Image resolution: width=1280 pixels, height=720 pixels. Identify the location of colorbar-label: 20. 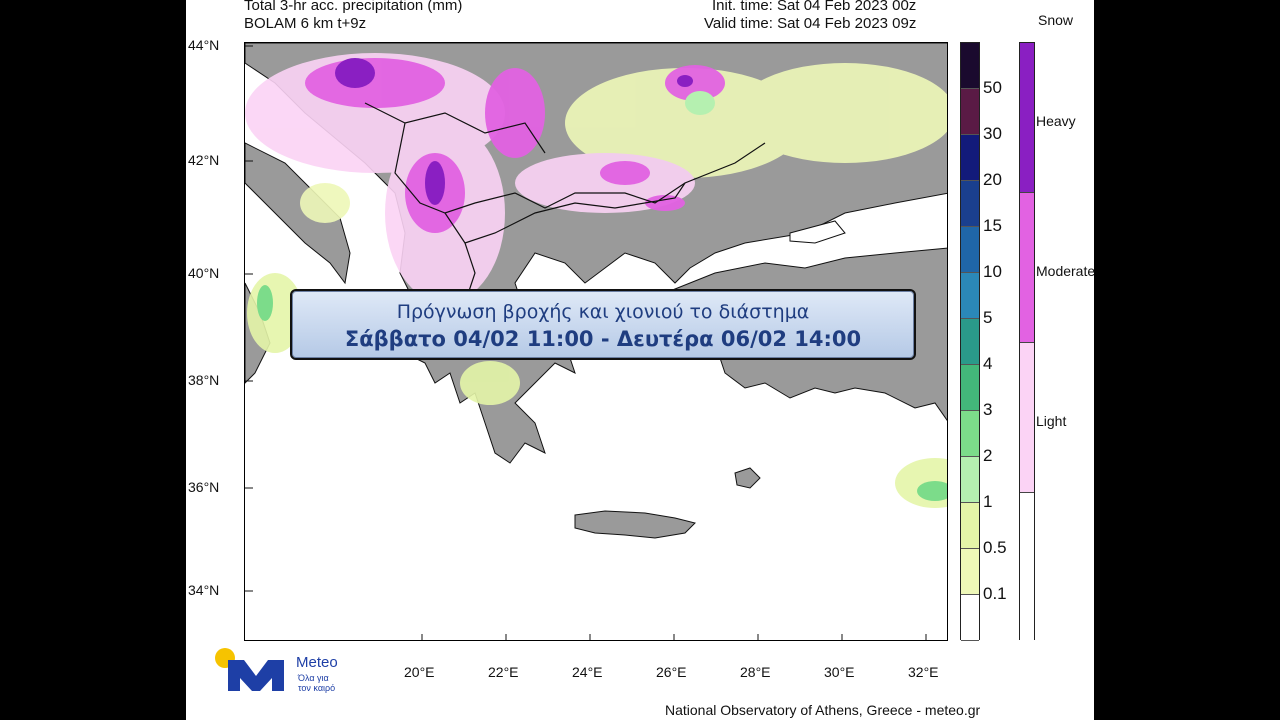
(992, 179).